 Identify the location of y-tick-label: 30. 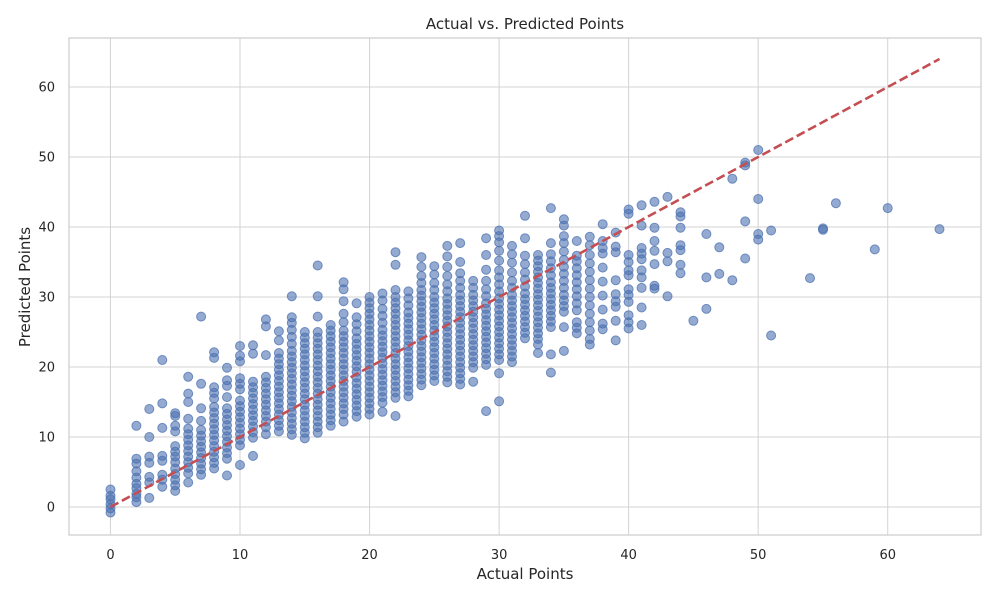
(46, 298).